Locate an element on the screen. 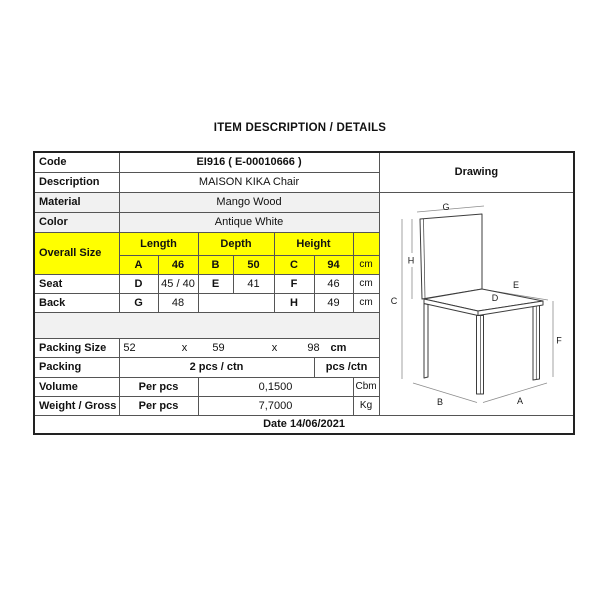 The height and width of the screenshot is (600, 600). seat-unit: cm is located at coordinates (366, 283).